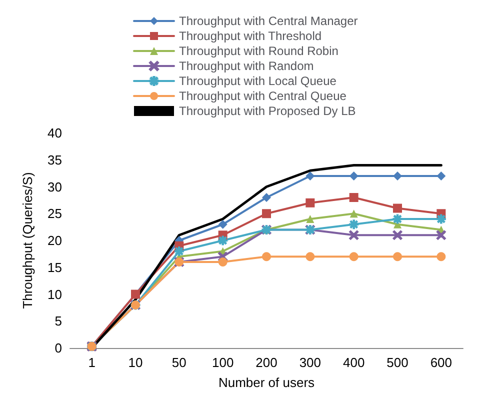  I want to click on y-tick-label: 35, so click(55, 160).